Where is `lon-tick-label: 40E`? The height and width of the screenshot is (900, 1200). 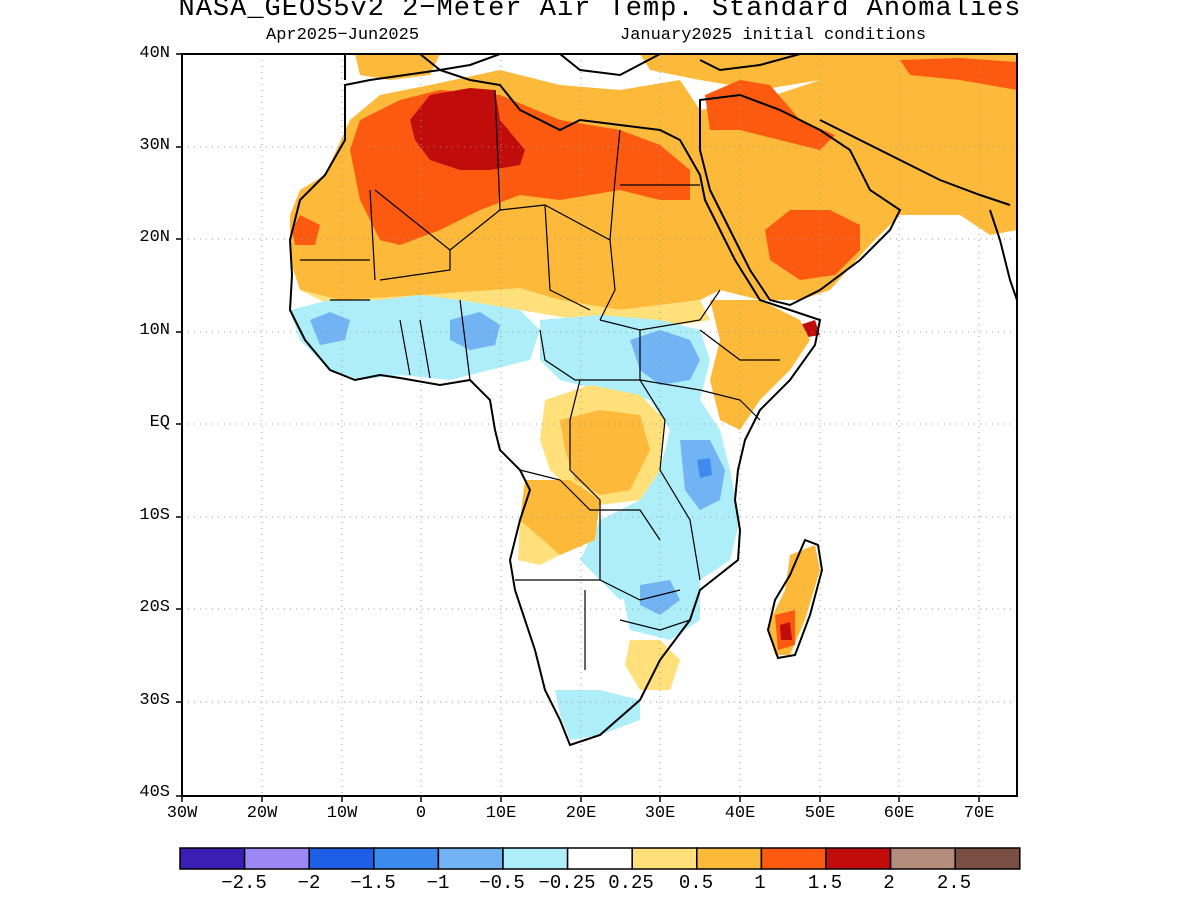 lon-tick-label: 40E is located at coordinates (740, 813).